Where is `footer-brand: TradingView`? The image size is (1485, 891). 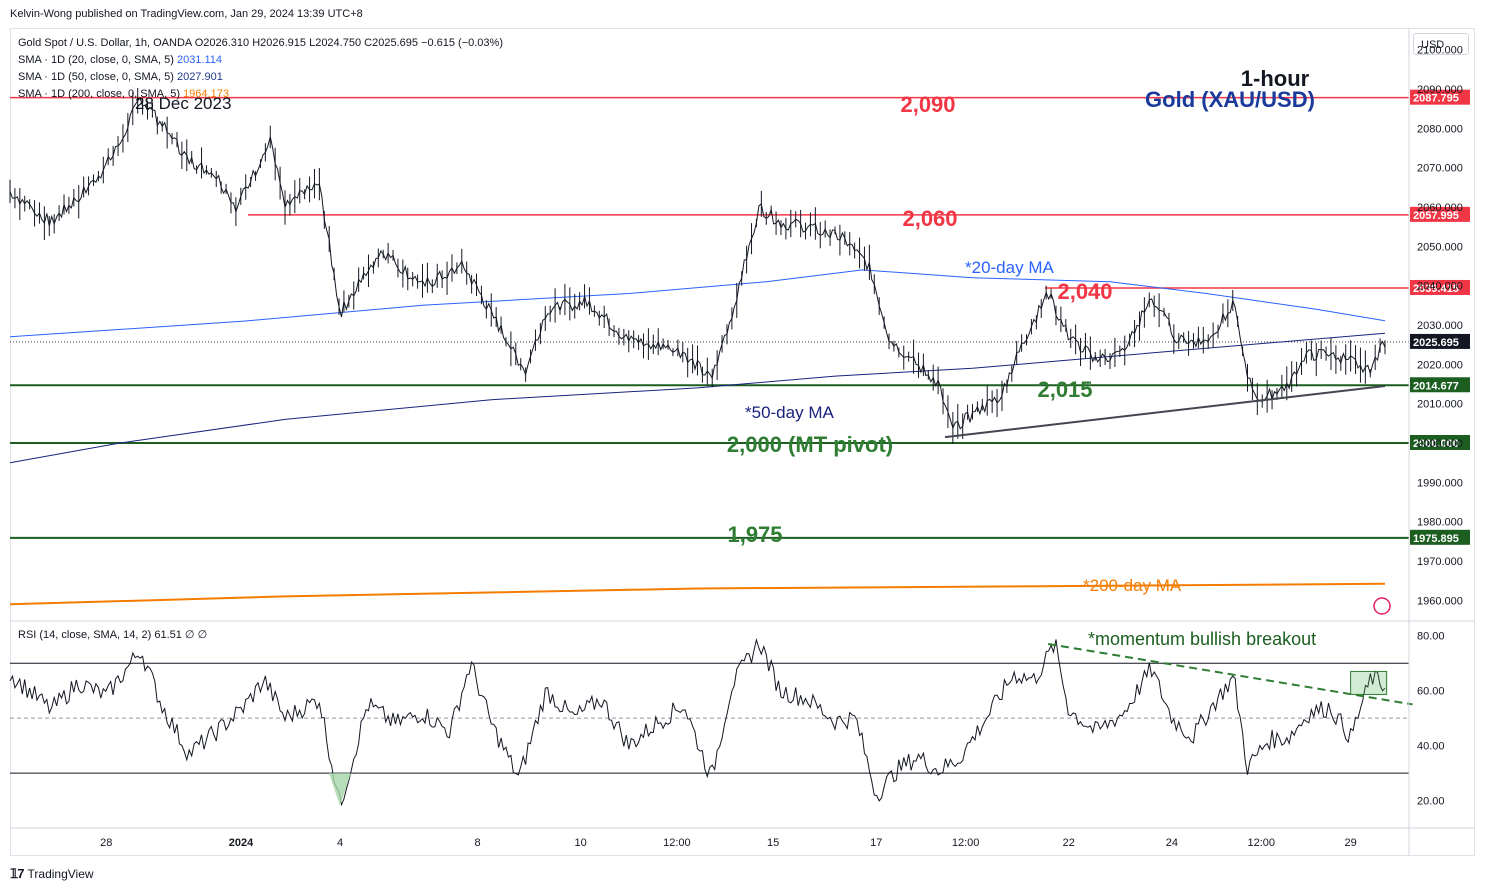
footer-brand: TradingView is located at coordinates (60, 874).